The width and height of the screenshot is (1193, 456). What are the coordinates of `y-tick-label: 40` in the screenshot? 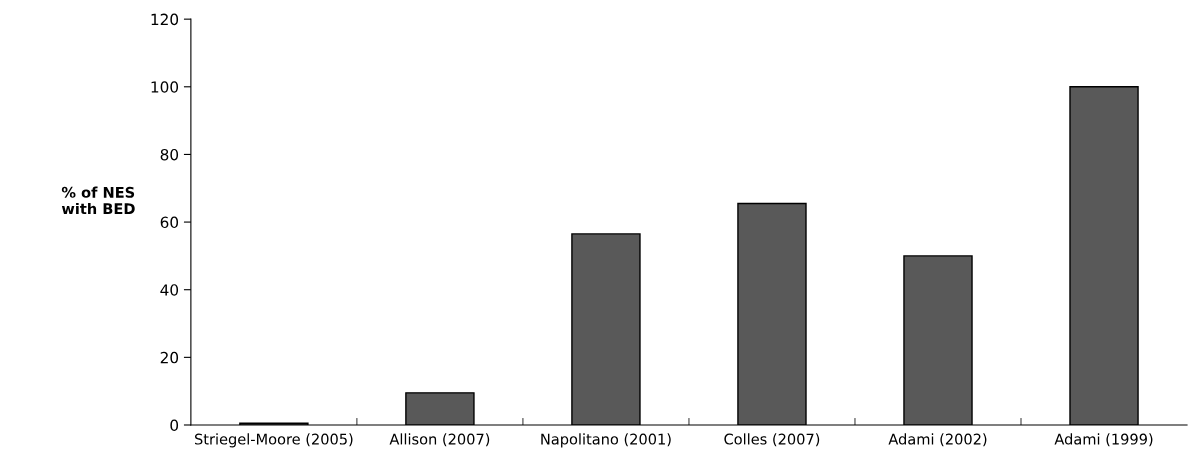 It's located at (169, 290).